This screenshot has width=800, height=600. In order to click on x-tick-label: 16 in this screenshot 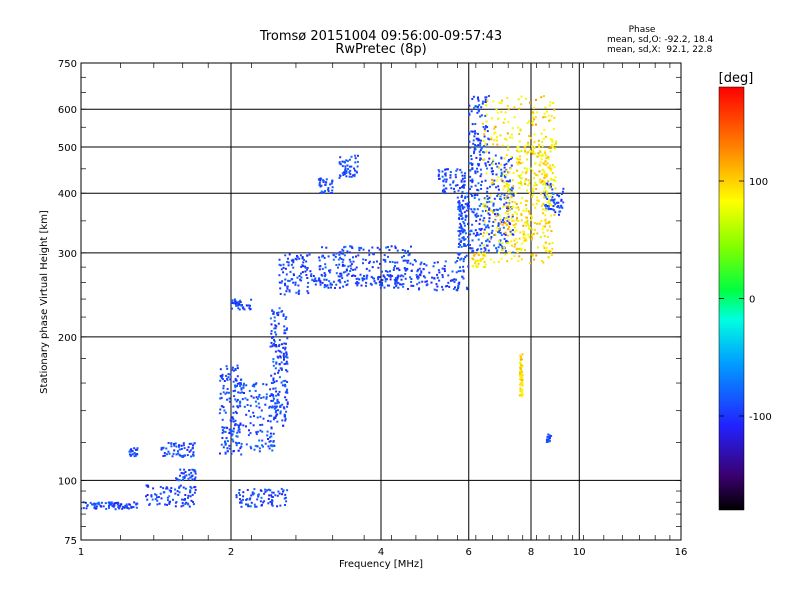, I will do `click(681, 552)`.